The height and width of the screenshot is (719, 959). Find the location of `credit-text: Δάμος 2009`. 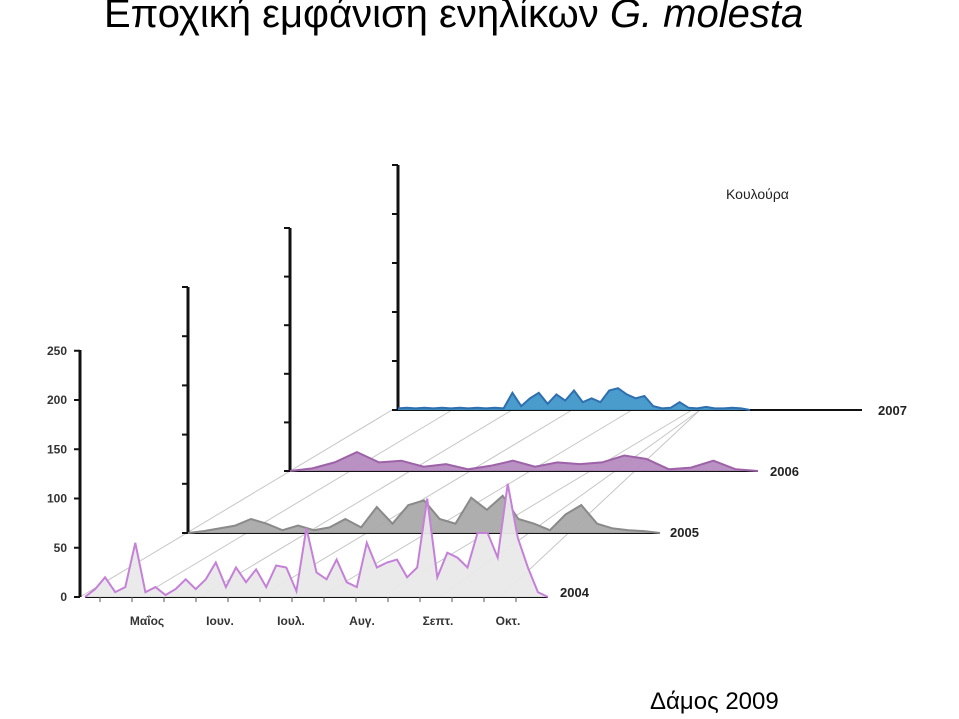

credit-text: Δάμος 2009 is located at coordinates (714, 701).